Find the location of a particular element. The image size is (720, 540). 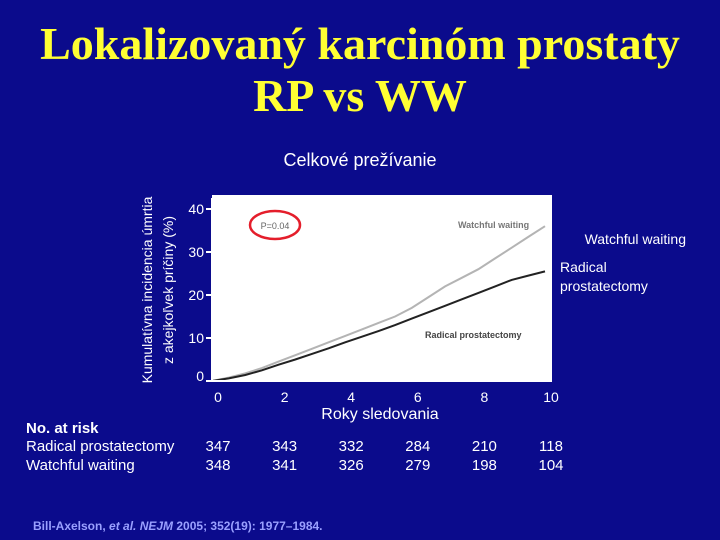

x-tick-label: 0 is located at coordinates (218, 397).